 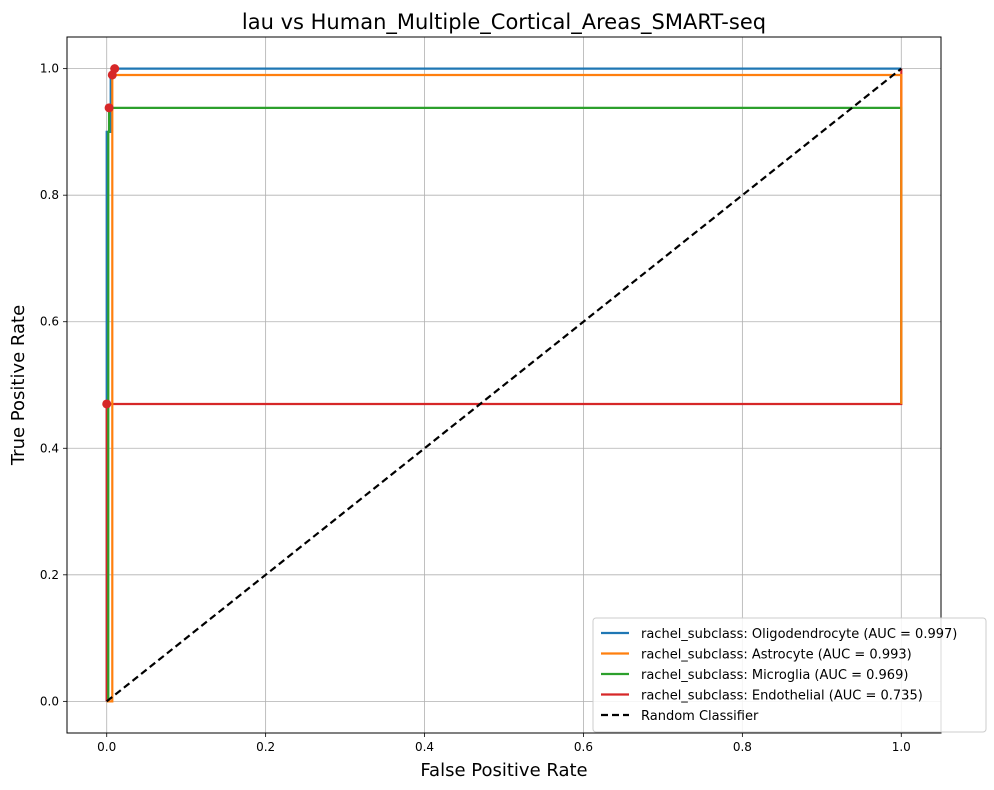 I want to click on y-tick-label: 1.0, so click(x=49, y=69).